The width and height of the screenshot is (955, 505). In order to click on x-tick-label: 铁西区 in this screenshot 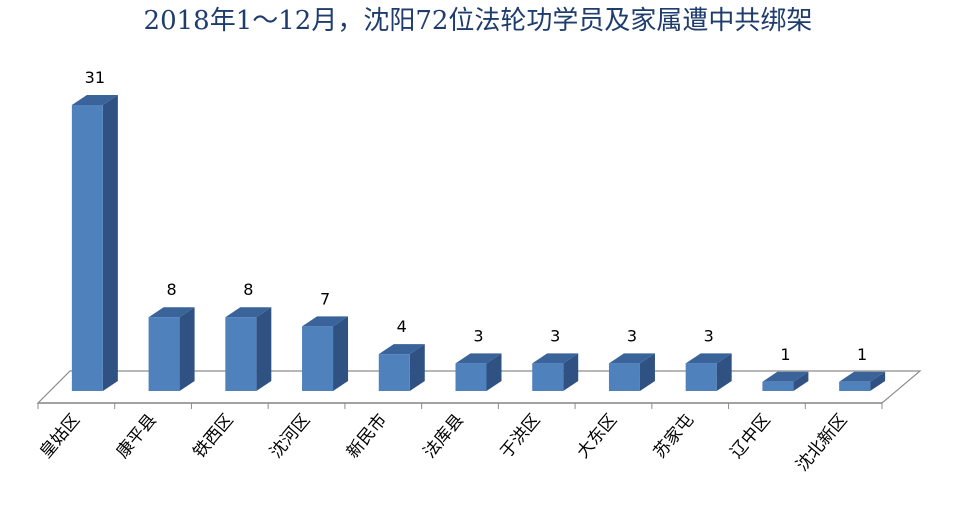, I will do `click(214, 436)`.